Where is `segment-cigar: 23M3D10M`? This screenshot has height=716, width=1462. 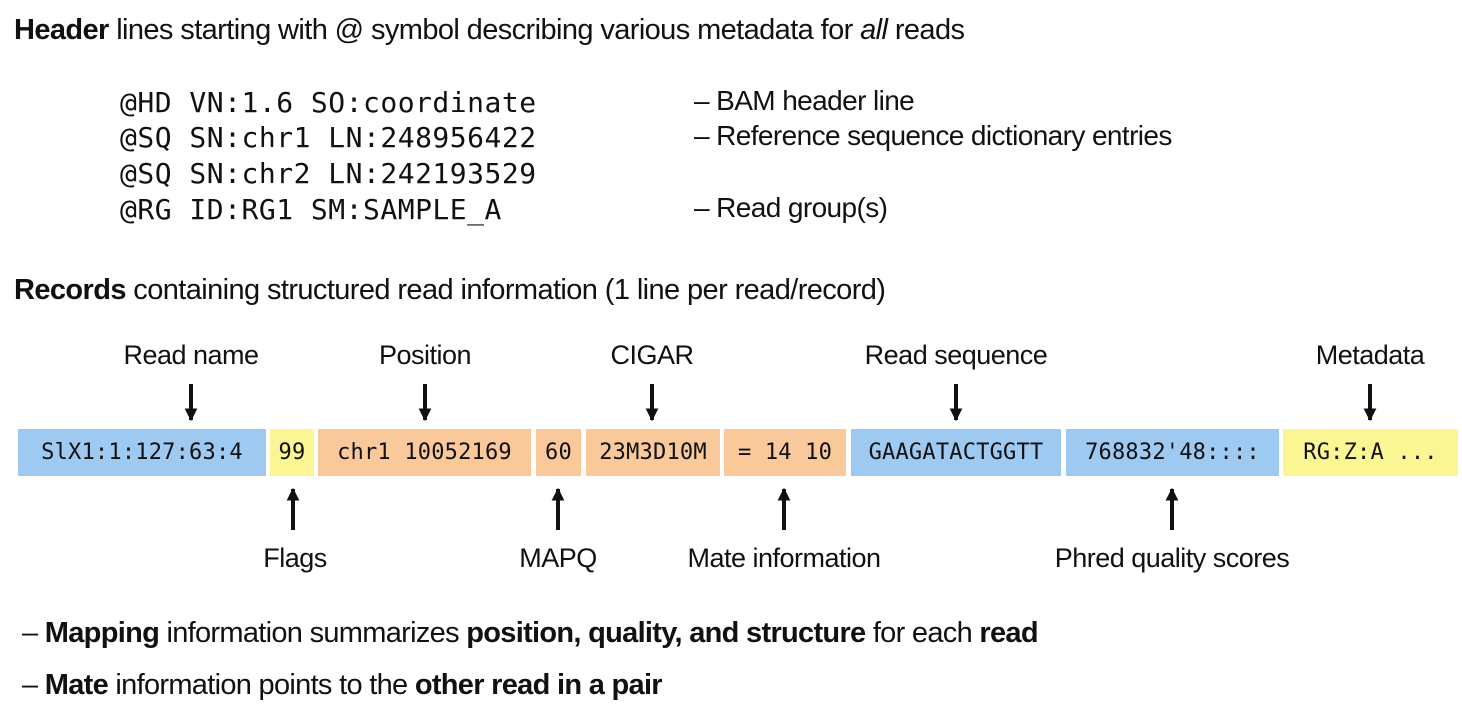
segment-cigar: 23M3D10M is located at coordinates (653, 452).